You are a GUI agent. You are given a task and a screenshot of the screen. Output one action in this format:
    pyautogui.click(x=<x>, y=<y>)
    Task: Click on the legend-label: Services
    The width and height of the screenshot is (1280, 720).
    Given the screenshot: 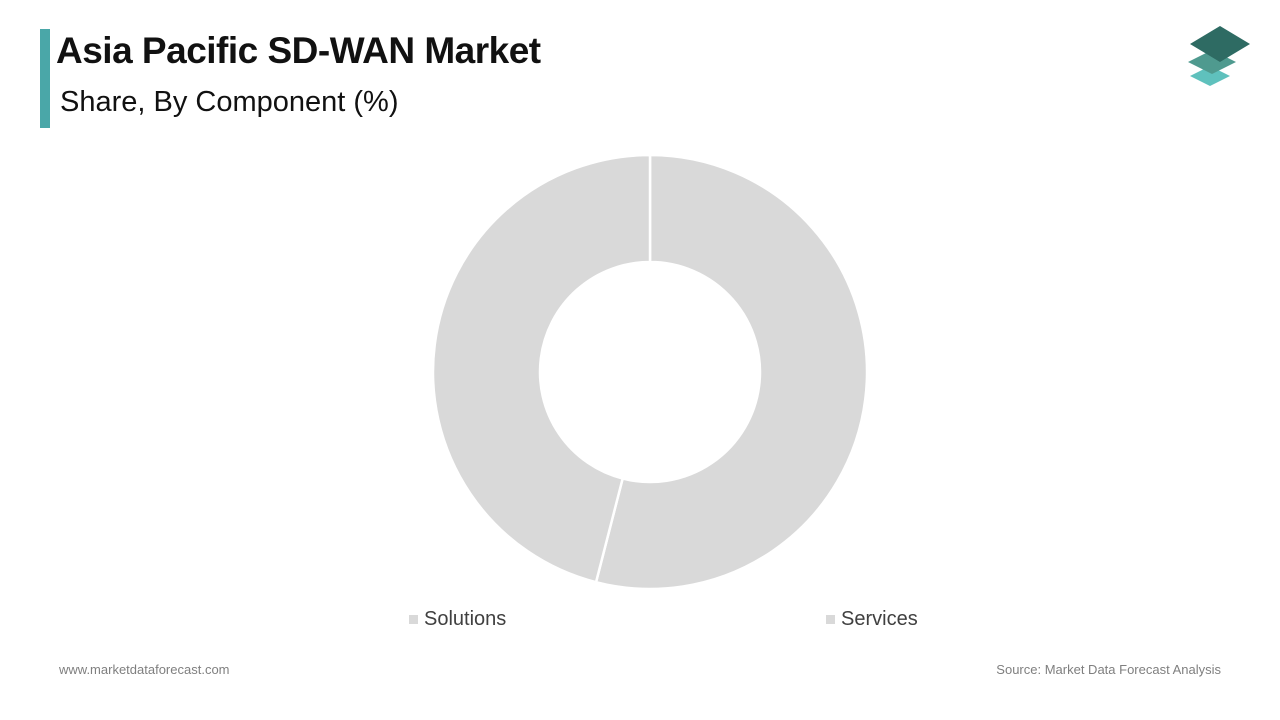 What is the action you would take?
    pyautogui.click(x=879, y=619)
    